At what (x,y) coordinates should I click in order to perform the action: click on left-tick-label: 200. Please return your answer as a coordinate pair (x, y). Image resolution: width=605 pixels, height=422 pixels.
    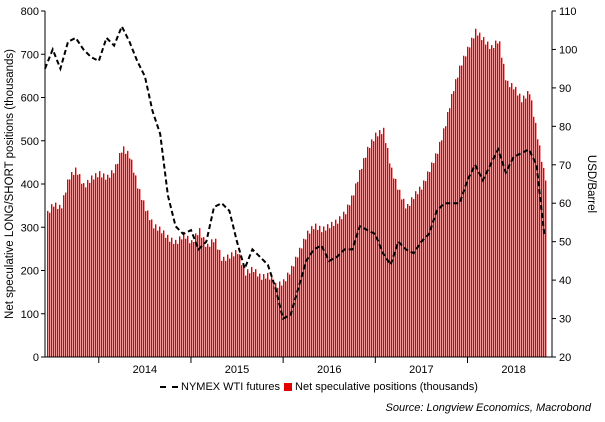
    Looking at the image, I should click on (30, 272).